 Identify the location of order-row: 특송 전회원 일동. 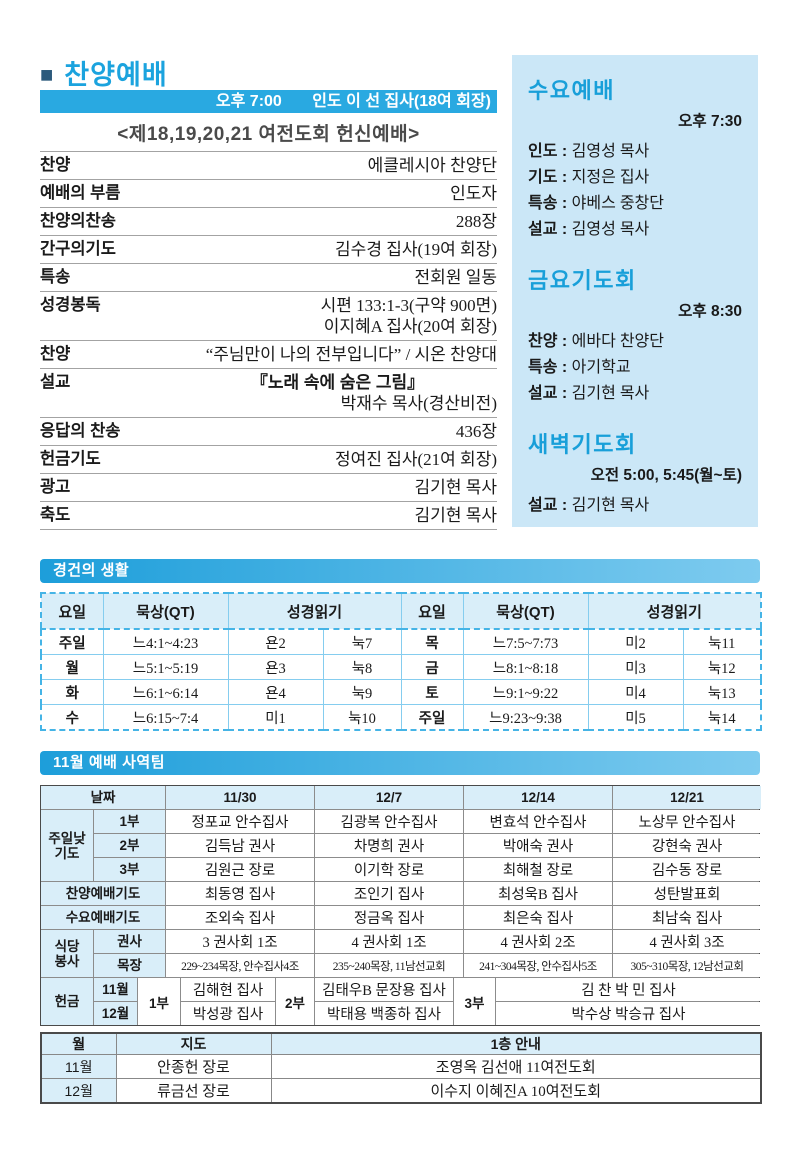
(268, 278).